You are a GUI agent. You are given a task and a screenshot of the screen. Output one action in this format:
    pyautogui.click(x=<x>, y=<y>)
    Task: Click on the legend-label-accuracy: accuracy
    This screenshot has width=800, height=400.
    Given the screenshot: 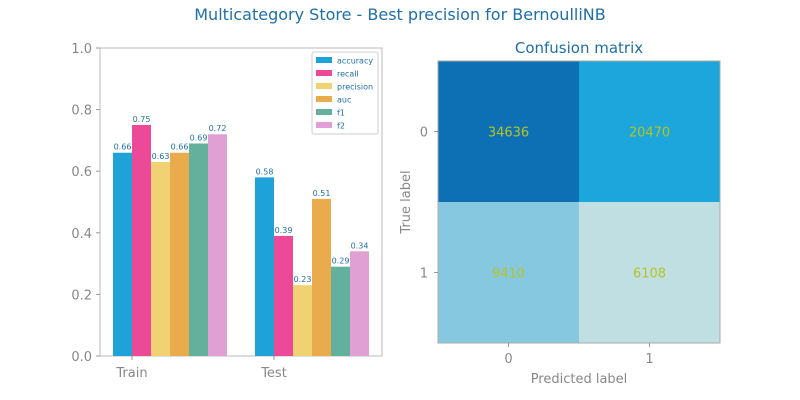 What is the action you would take?
    pyautogui.click(x=355, y=61)
    